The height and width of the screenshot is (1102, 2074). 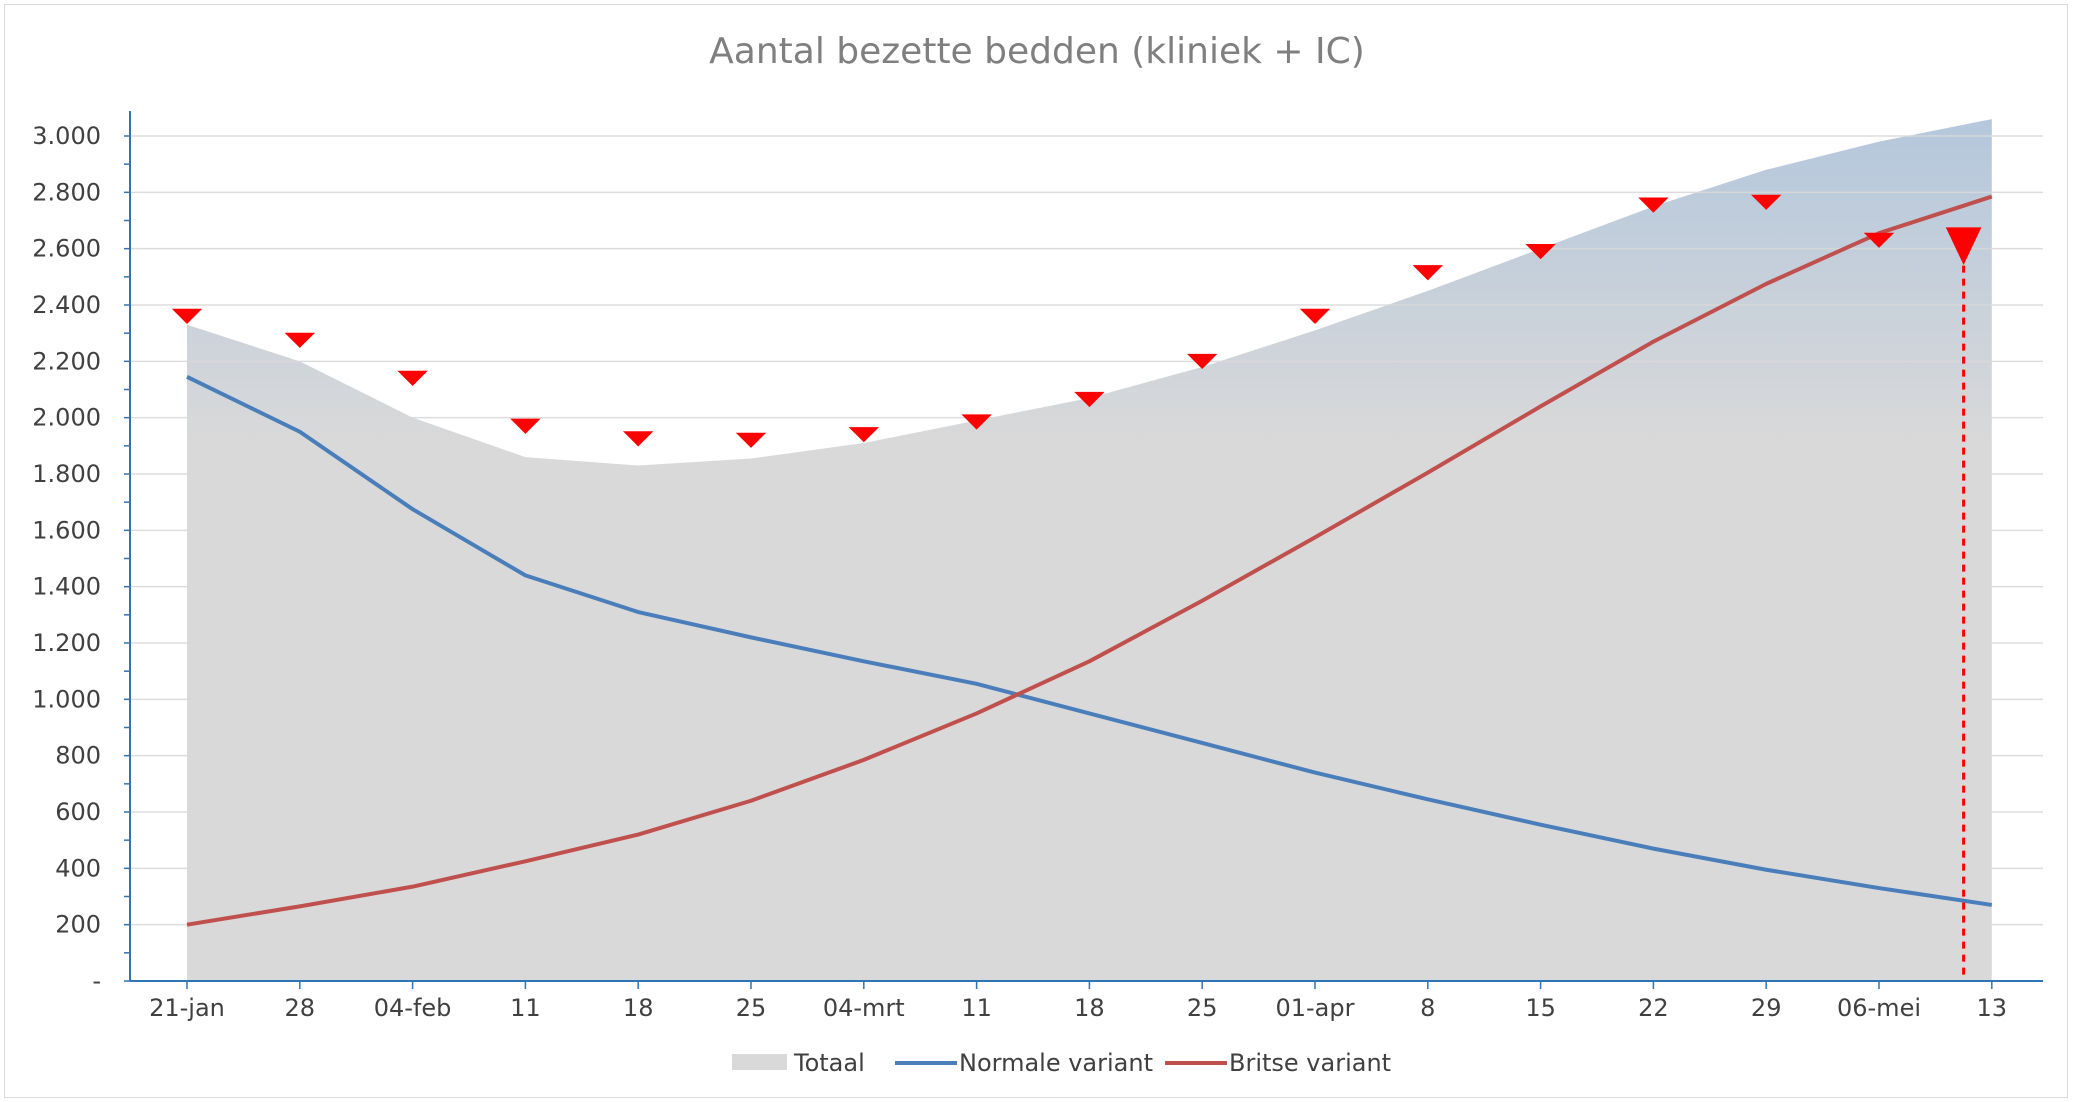 I want to click on y-tick-label: -, so click(x=96, y=981).